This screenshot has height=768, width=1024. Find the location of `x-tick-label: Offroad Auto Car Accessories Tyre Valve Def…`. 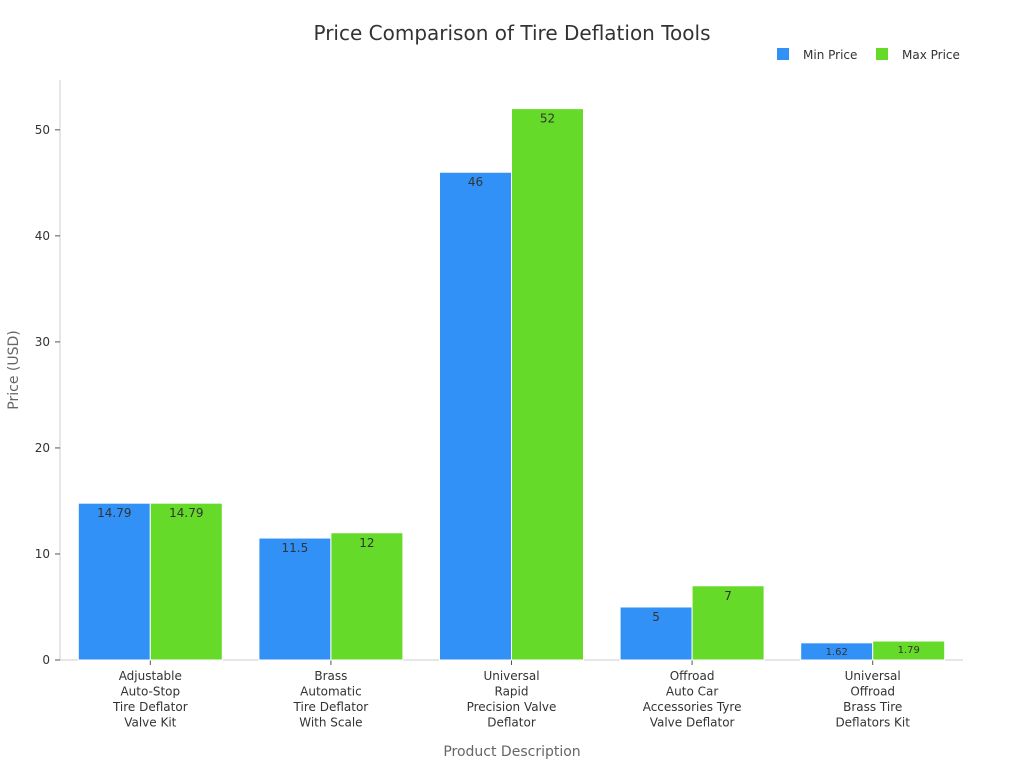

x-tick-label: Offroad Auto Car Accessories Tyre Valve Def… is located at coordinates (692, 699).